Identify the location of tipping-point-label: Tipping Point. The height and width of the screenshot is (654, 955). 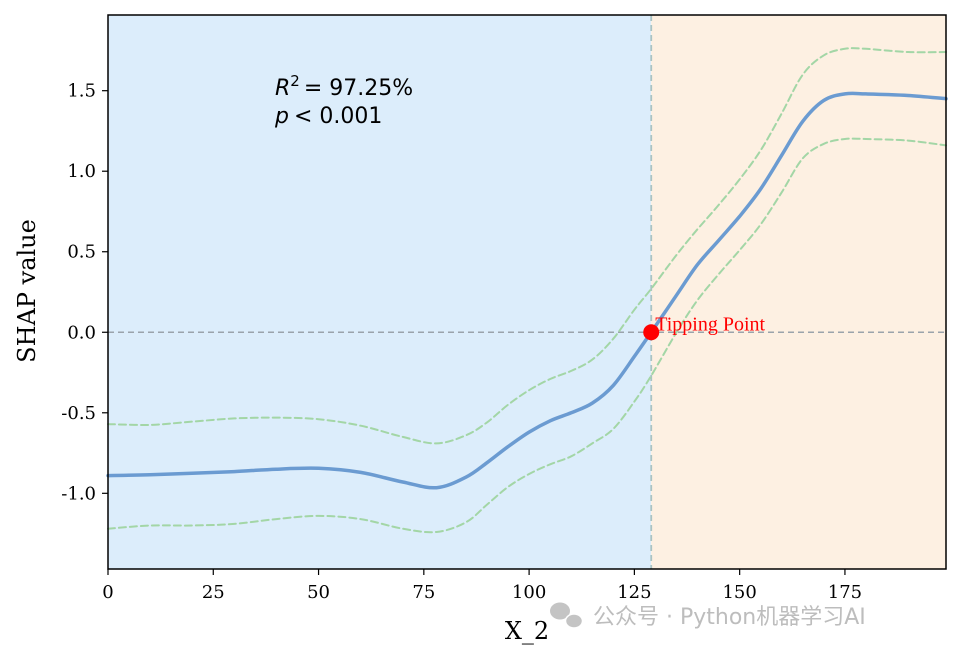
(710, 324).